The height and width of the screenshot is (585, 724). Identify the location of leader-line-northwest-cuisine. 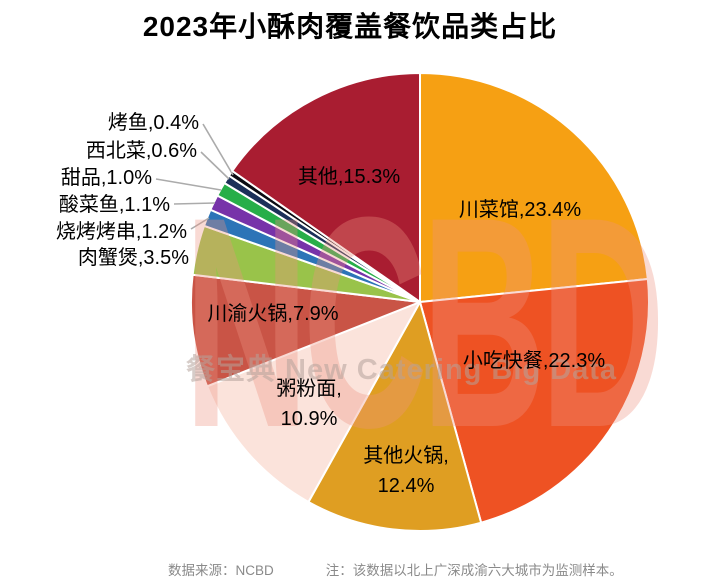
(215, 165).